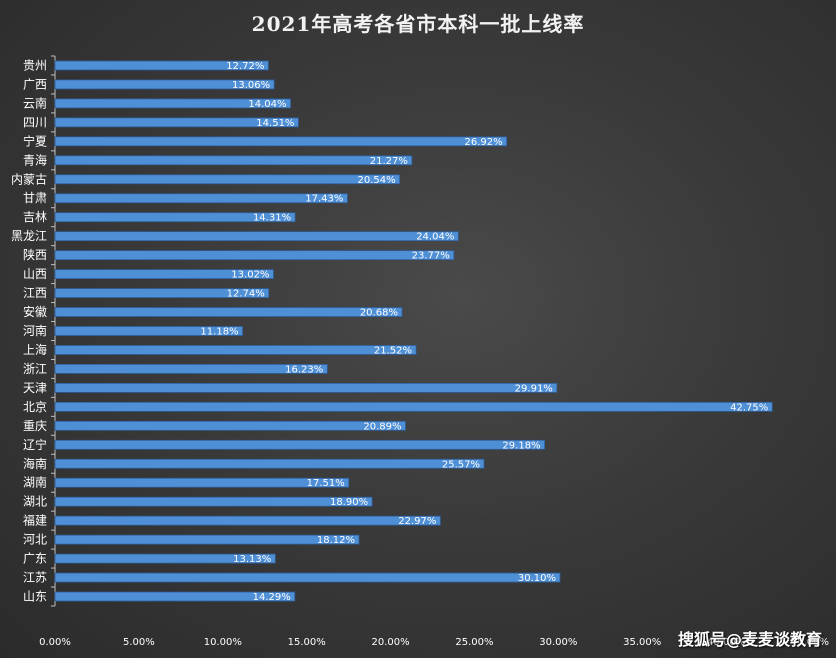  What do you see at coordinates (35, 501) in the screenshot?
I see `y-tick-label: 湖北` at bounding box center [35, 501].